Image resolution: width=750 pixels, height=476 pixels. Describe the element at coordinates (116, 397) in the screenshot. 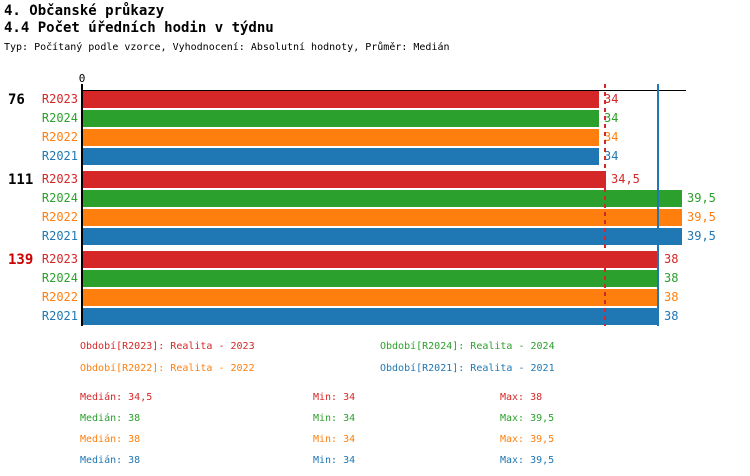

I see `stat-median-r2023: Medián: 34,5` at that location.